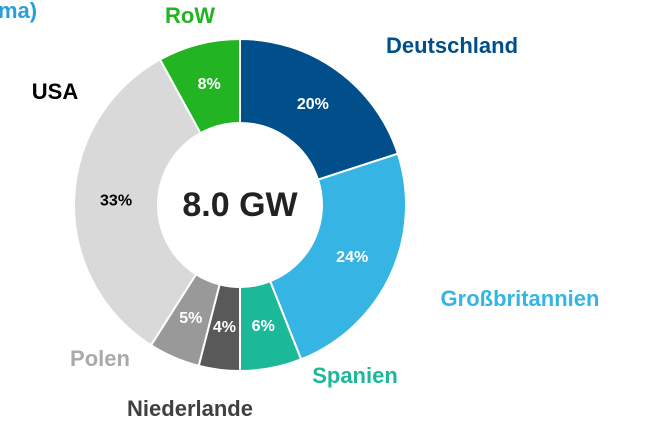 This screenshot has width=646, height=424. Describe the element at coordinates (352, 257) in the screenshot. I see `value-label: 24%` at that location.